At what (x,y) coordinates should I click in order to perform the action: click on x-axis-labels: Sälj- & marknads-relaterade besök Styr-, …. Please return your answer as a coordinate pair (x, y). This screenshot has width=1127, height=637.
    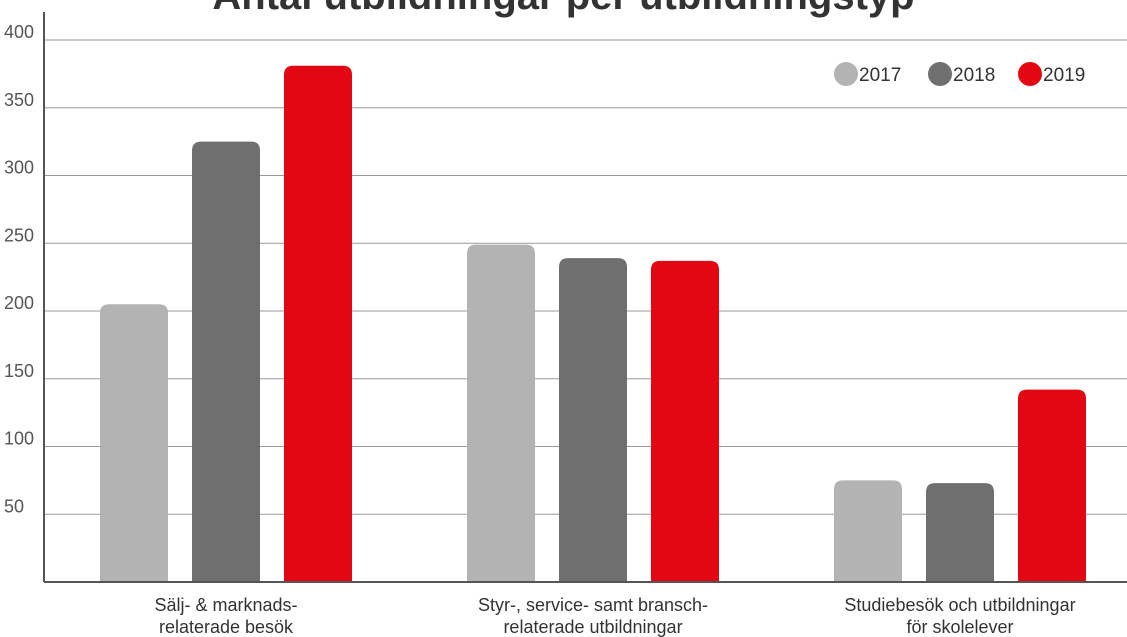
    Looking at the image, I should click on (614, 616).